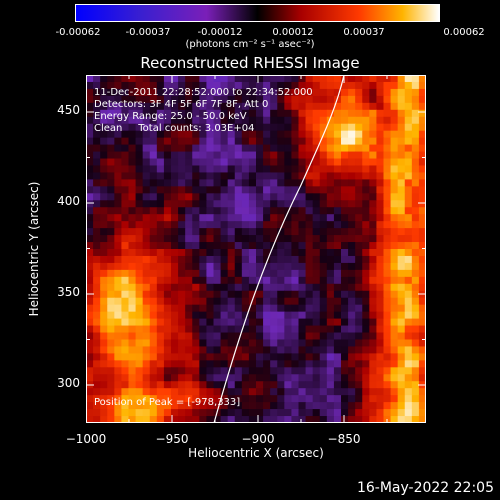  What do you see at coordinates (344, 439) in the screenshot?
I see `x-tick-label: −850` at bounding box center [344, 439].